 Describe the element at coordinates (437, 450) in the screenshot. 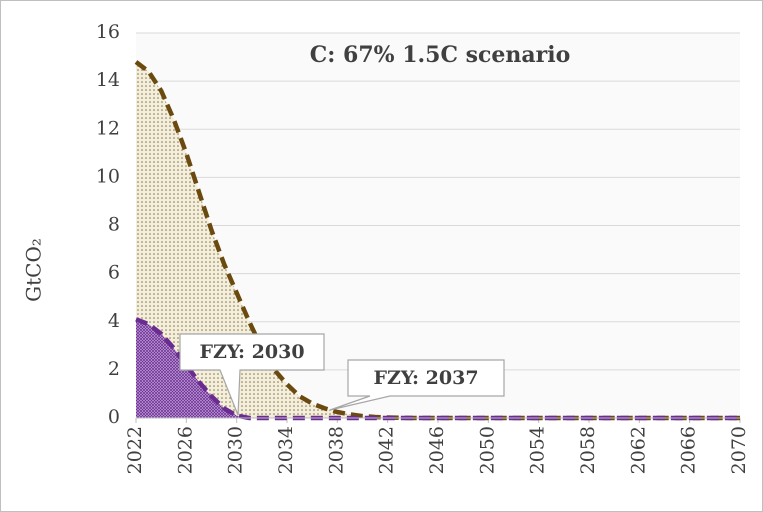

I see `x-tick-label: 2046` at that location.